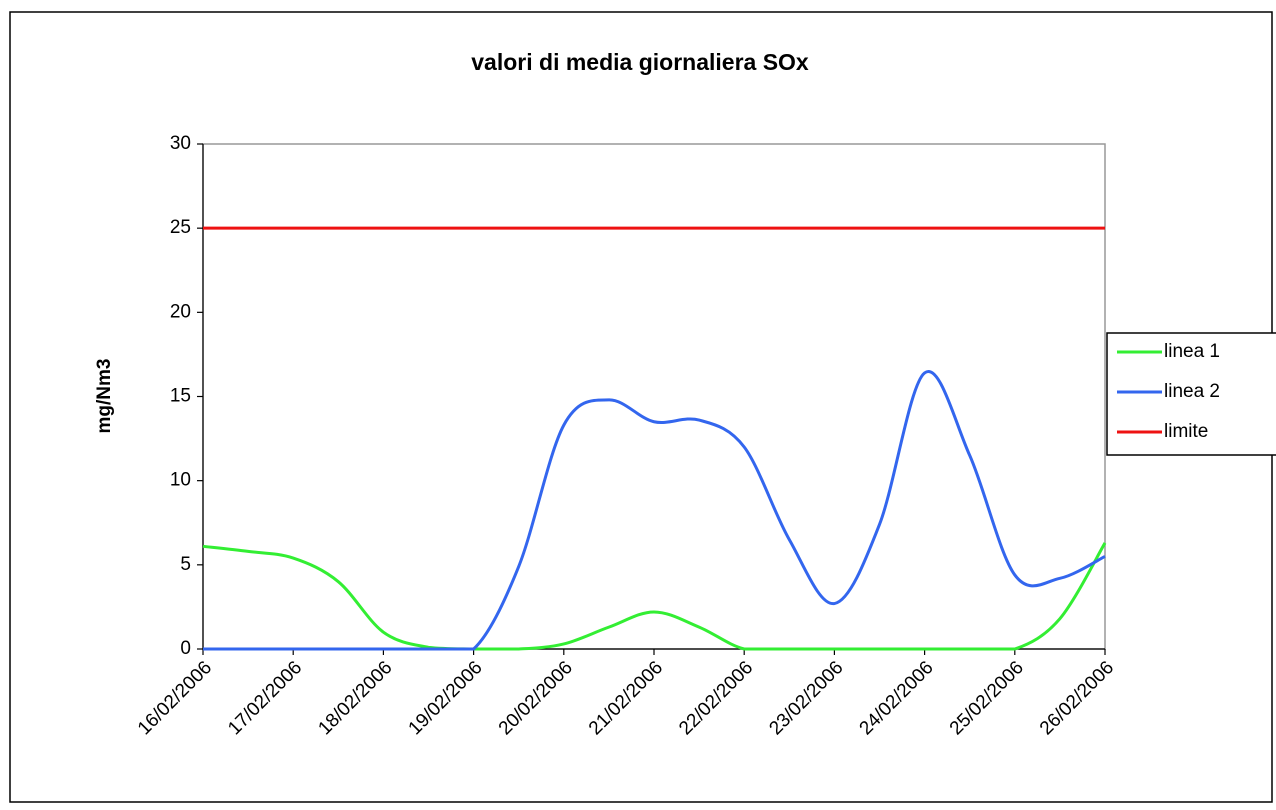 The height and width of the screenshot is (810, 1276). What do you see at coordinates (1192, 391) in the screenshot?
I see `legend-label: linea 2` at bounding box center [1192, 391].